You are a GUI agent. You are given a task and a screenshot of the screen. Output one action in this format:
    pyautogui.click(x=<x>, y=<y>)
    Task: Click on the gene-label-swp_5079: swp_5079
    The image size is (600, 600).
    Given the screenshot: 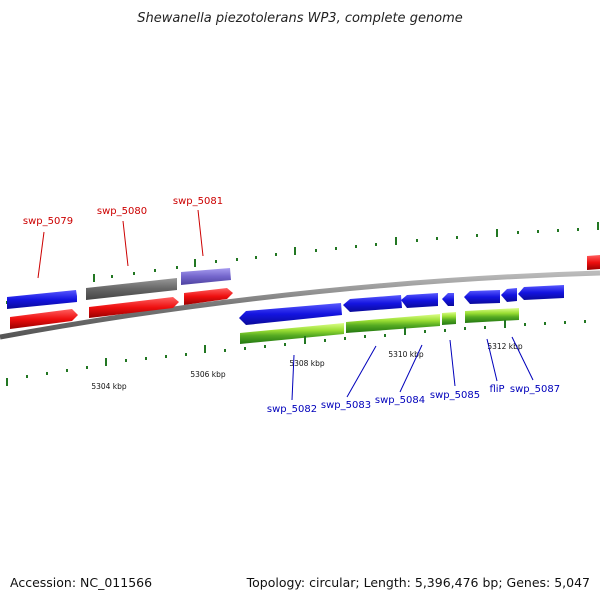 What is the action you would take?
    pyautogui.click(x=48, y=221)
    